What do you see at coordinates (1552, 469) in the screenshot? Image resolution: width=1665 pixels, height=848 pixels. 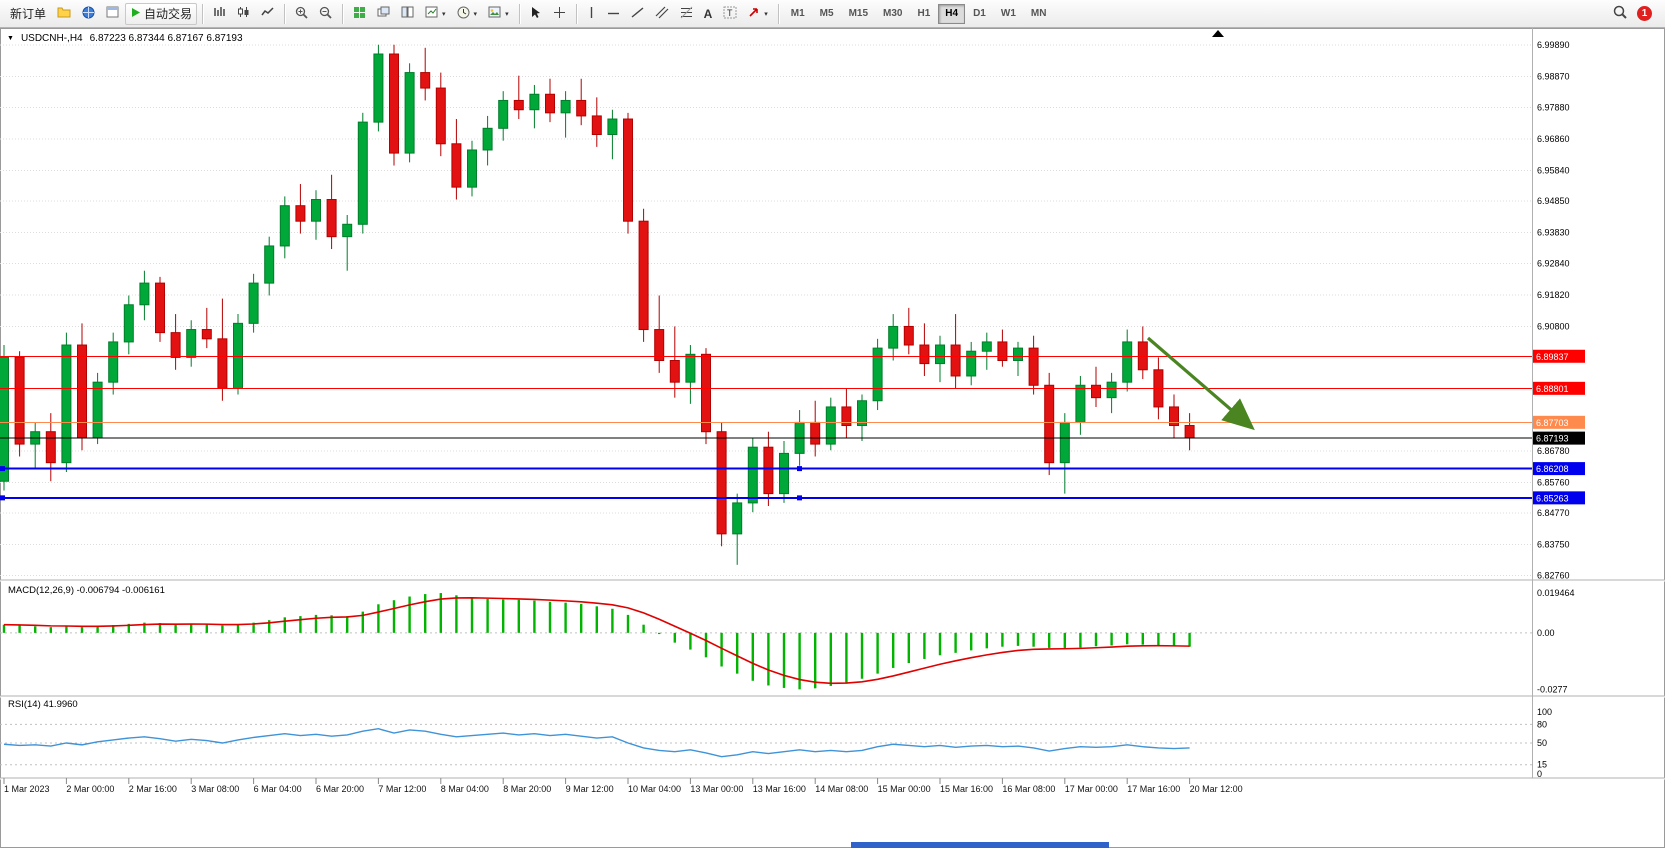 I see `svg-text: 6.86208` at bounding box center [1552, 469].